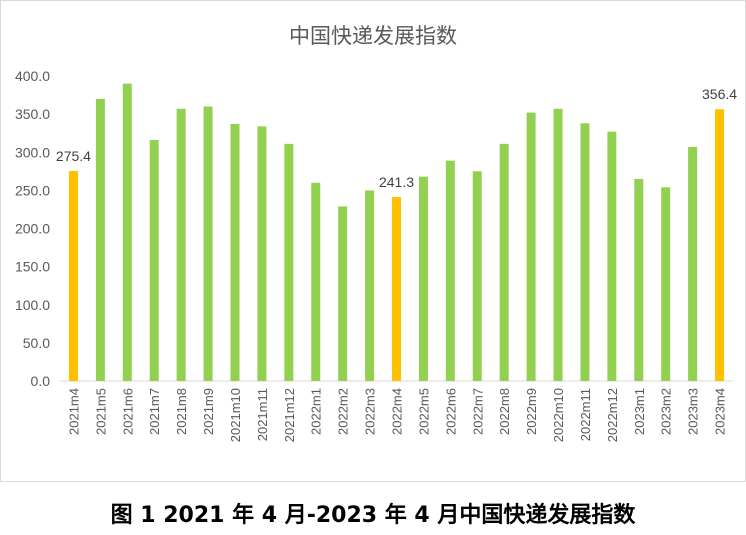 Image resolution: width=746 pixels, height=535 pixels. I want to click on x-tick-label: 2022m1, so click(316, 411).